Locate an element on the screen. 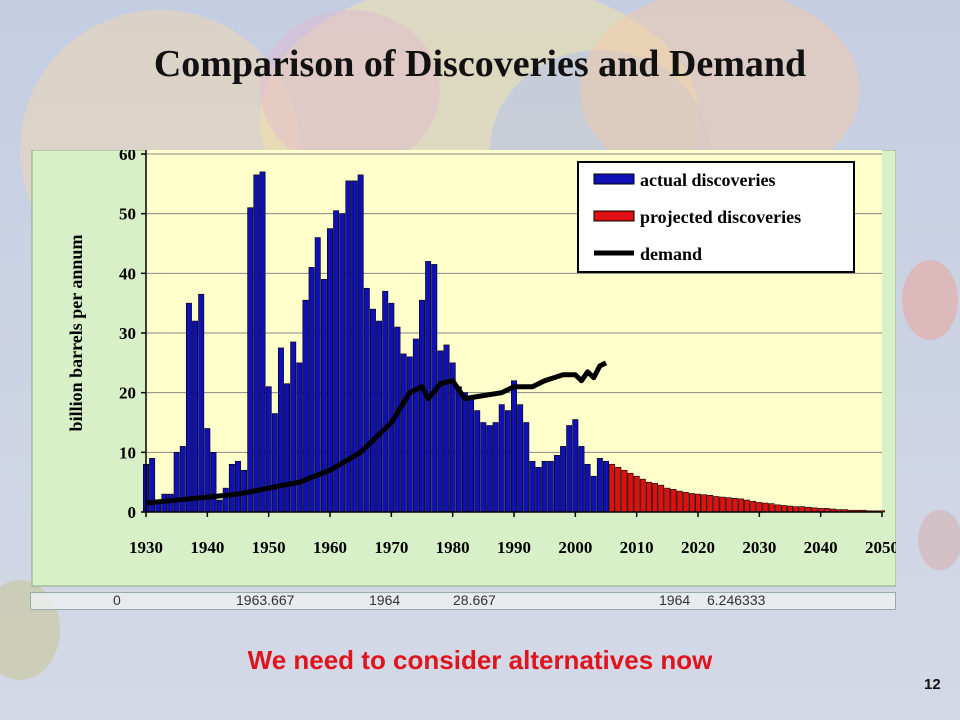 This screenshot has height=720, width=960. legend-label: demand is located at coordinates (671, 254).